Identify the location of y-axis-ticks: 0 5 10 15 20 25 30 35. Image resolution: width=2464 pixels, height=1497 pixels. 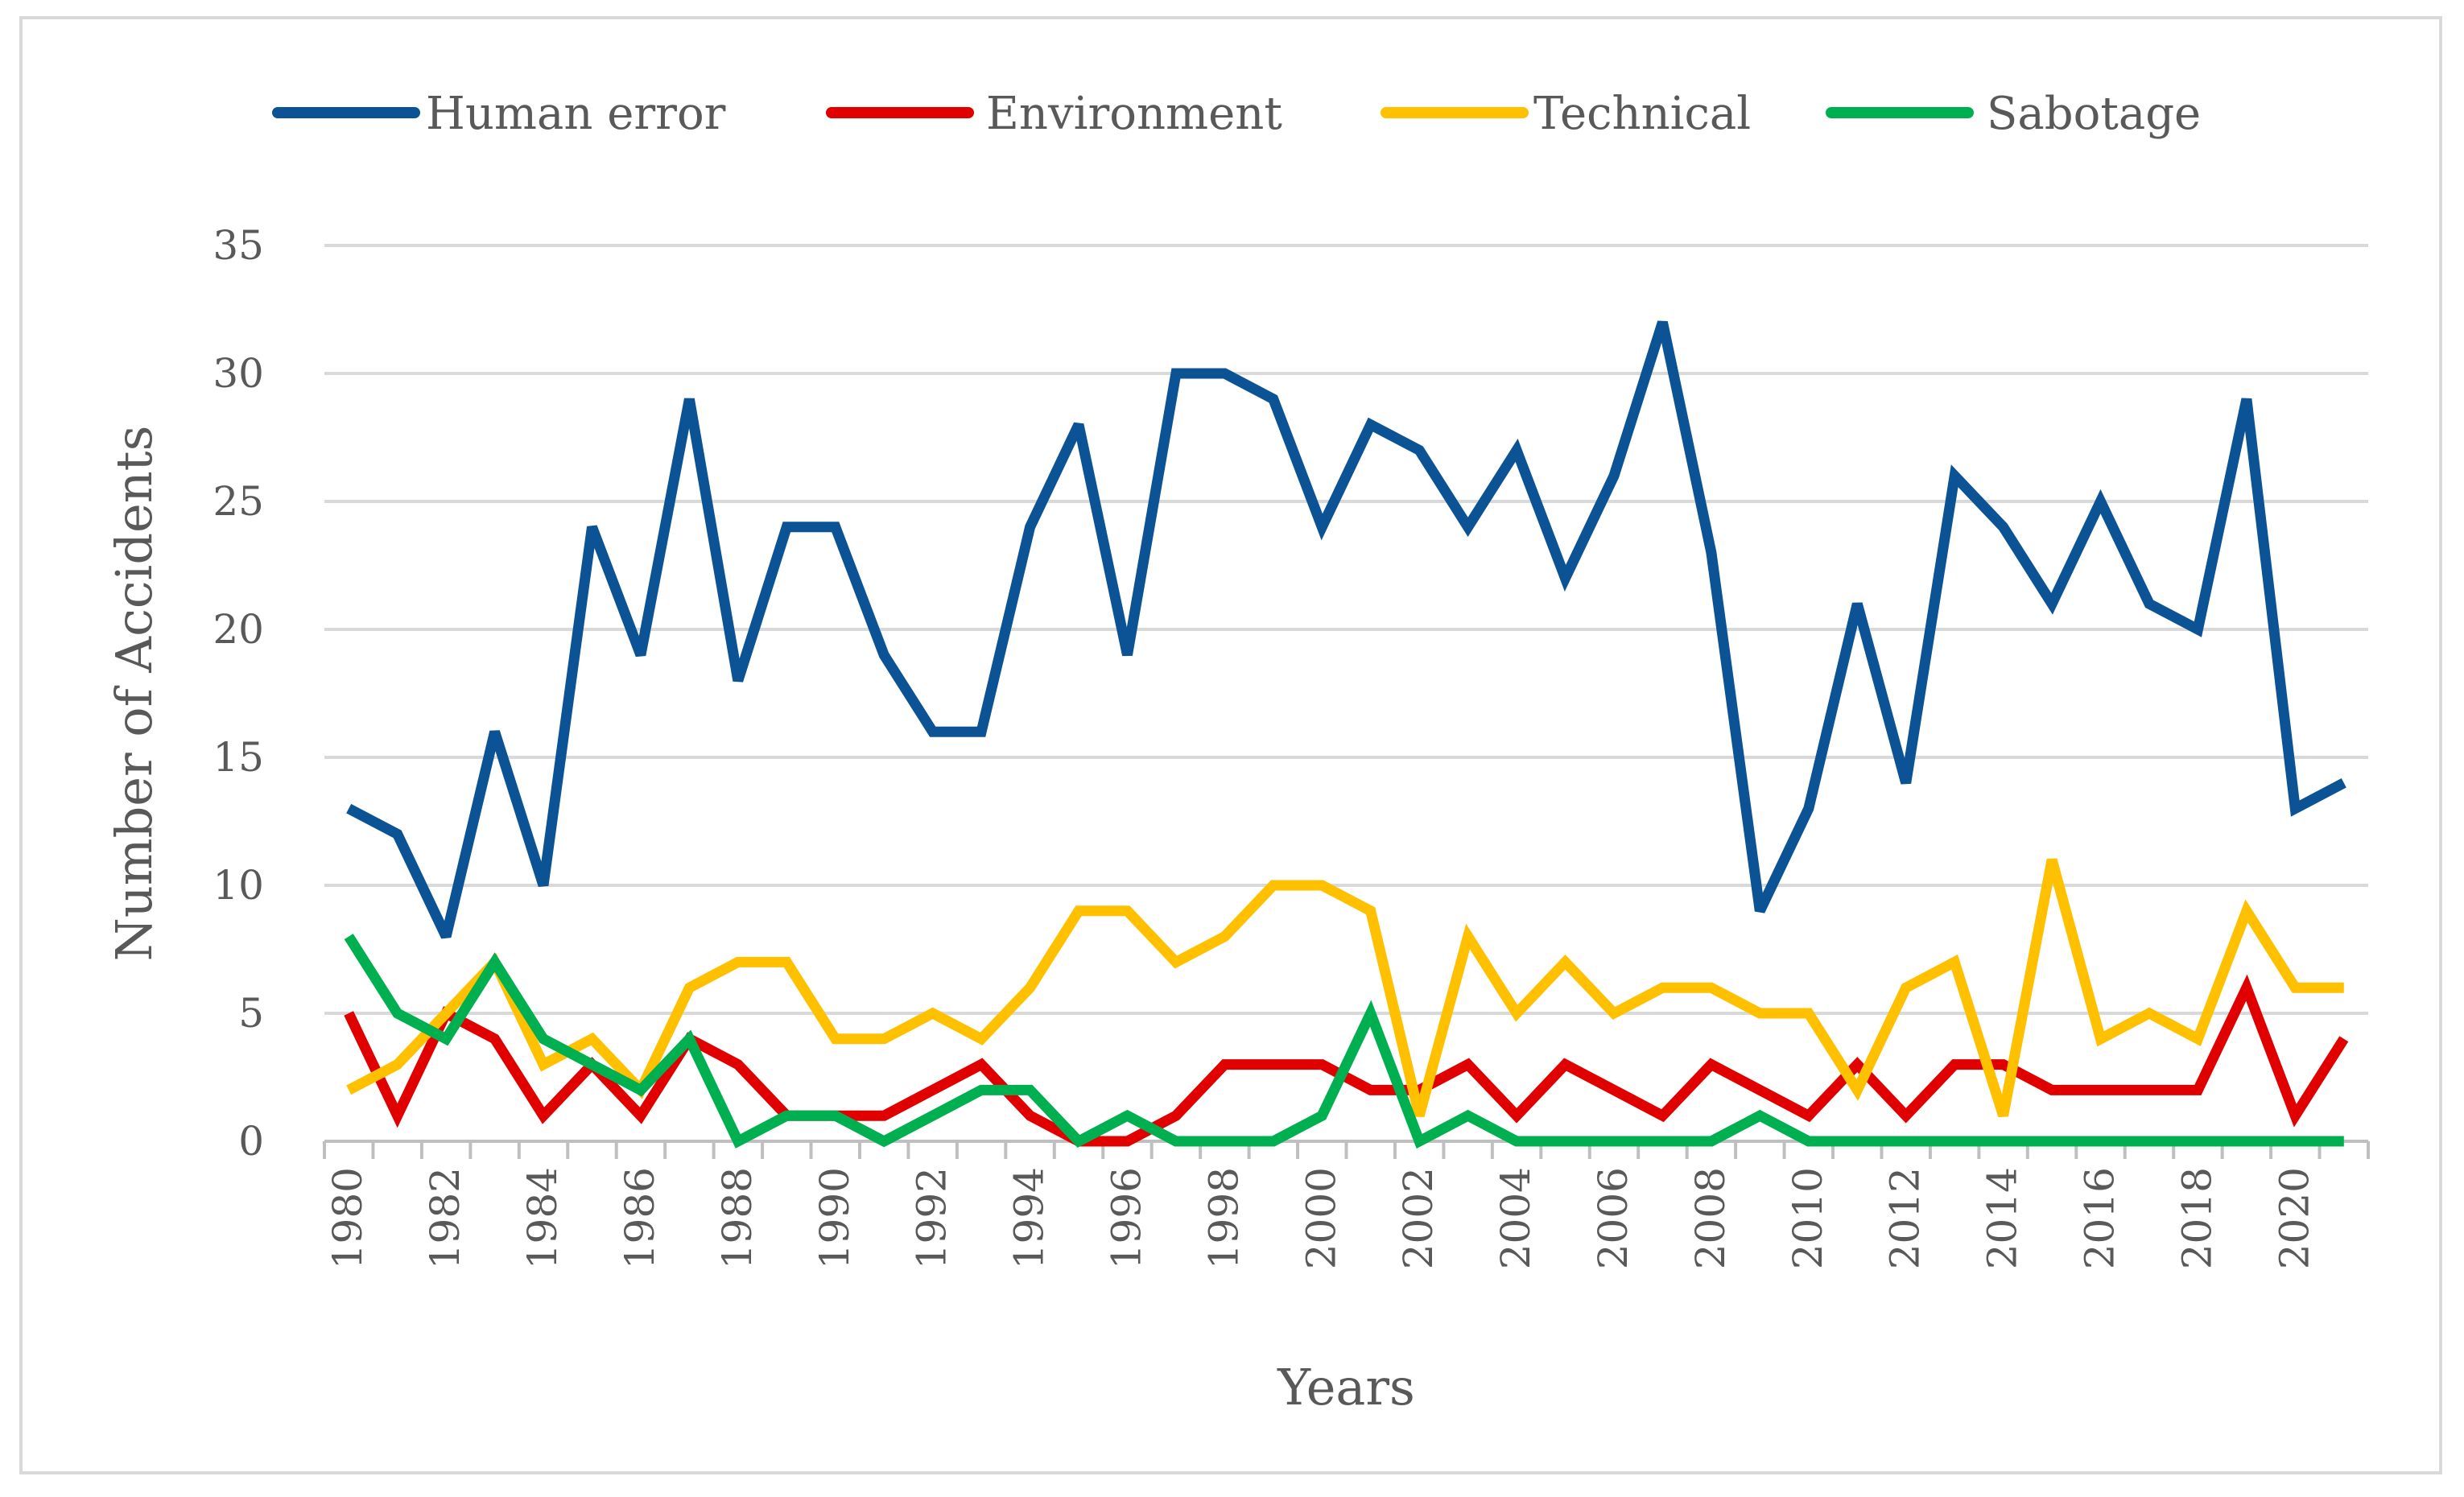
(239, 693).